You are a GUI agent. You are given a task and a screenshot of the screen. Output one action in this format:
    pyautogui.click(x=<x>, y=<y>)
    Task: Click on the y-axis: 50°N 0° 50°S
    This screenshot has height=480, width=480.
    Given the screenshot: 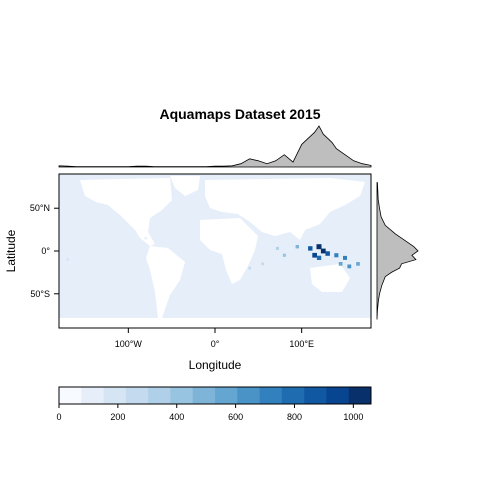 What is the action you would take?
    pyautogui.click(x=44, y=251)
    